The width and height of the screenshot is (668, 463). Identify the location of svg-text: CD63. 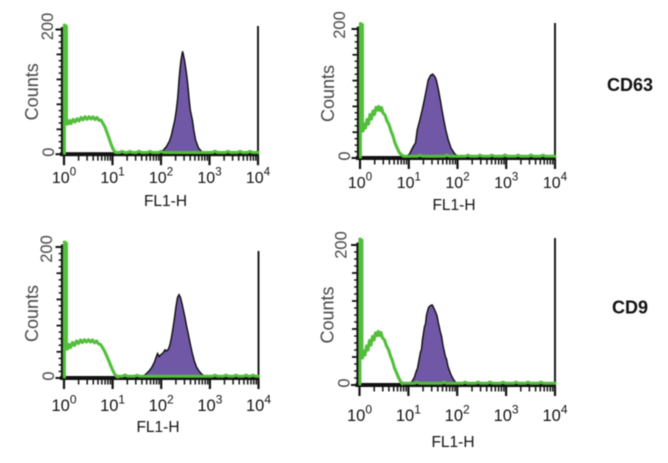
(630, 85).